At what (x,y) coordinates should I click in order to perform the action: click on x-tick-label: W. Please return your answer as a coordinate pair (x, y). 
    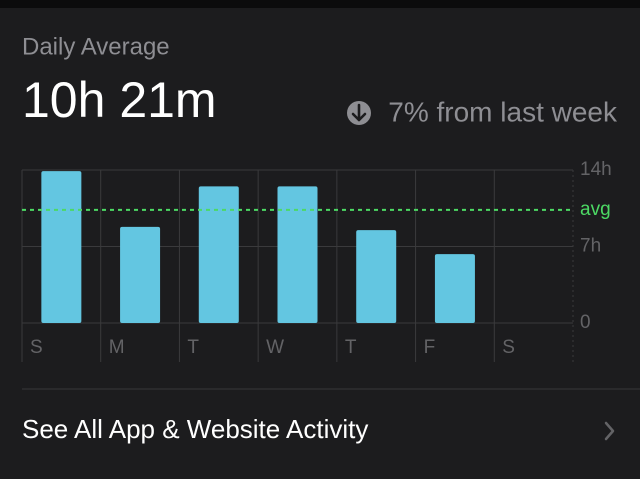
    Looking at the image, I should click on (275, 347).